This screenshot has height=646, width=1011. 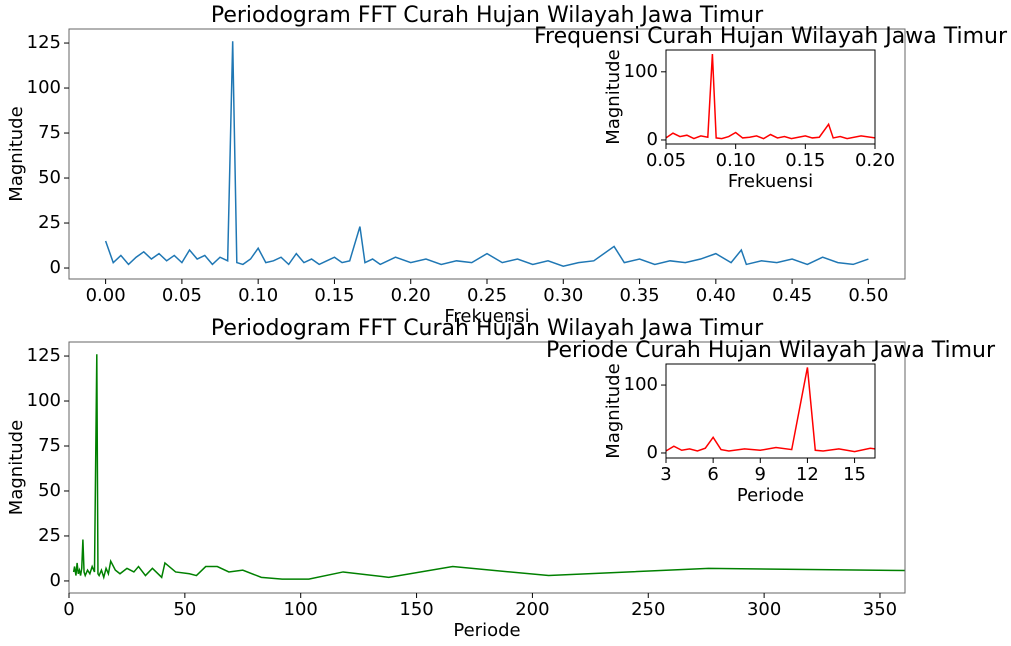 What do you see at coordinates (880, 609) in the screenshot?
I see `x-tick-label: 350` at bounding box center [880, 609].